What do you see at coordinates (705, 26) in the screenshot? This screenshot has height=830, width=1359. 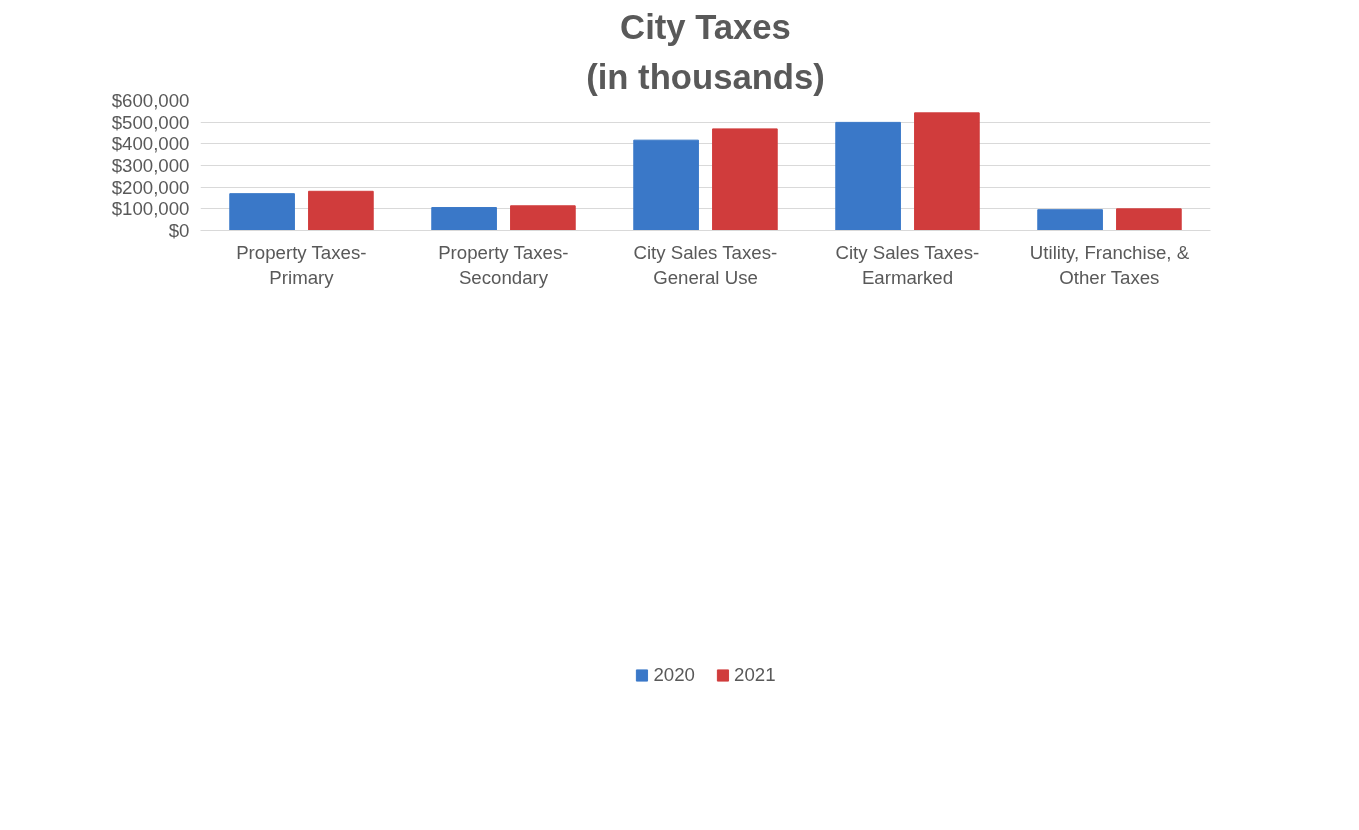 I see `chart-title: City Taxes` at bounding box center [705, 26].